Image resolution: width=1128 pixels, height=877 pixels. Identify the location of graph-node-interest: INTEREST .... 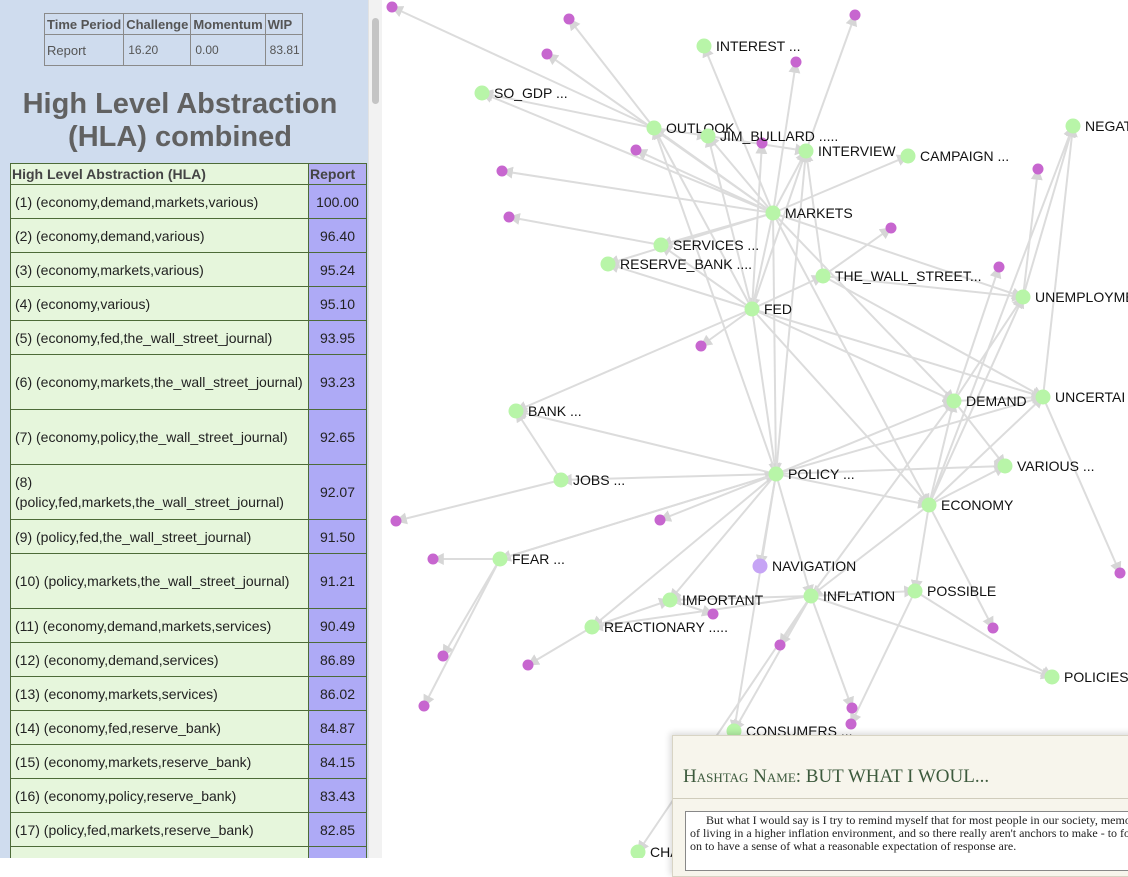
(749, 46).